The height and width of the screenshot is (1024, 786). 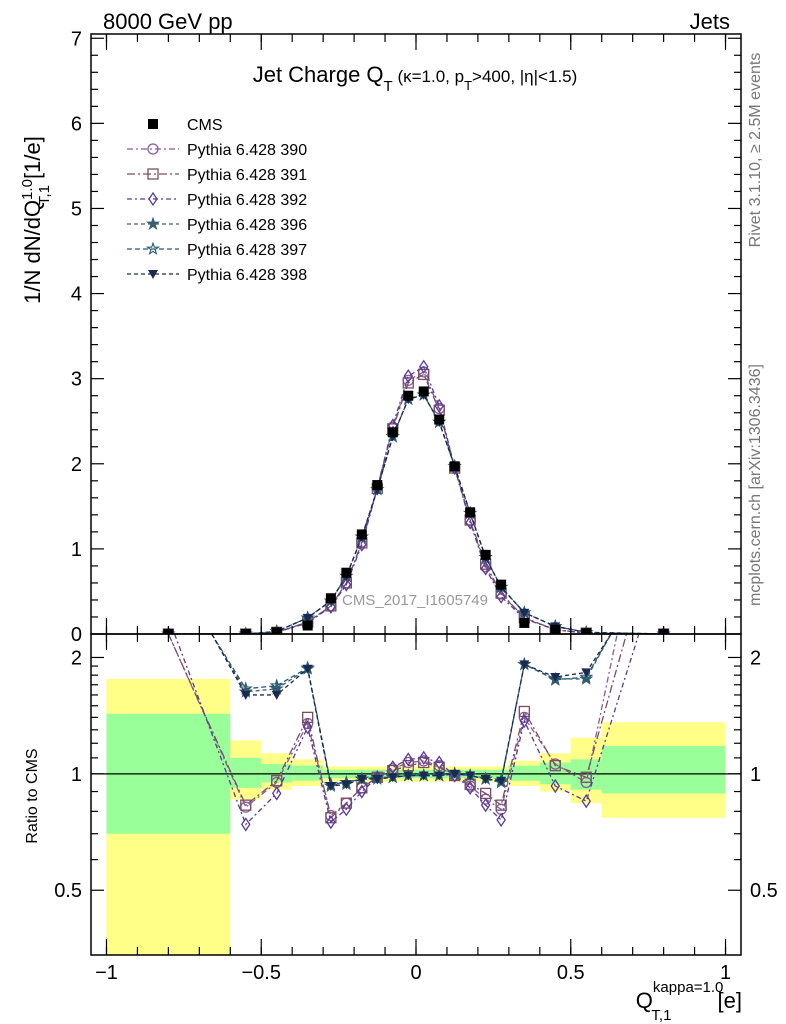 What do you see at coordinates (247, 225) in the screenshot?
I see `legend-label-4: Pythia 6.428 396` at bounding box center [247, 225].